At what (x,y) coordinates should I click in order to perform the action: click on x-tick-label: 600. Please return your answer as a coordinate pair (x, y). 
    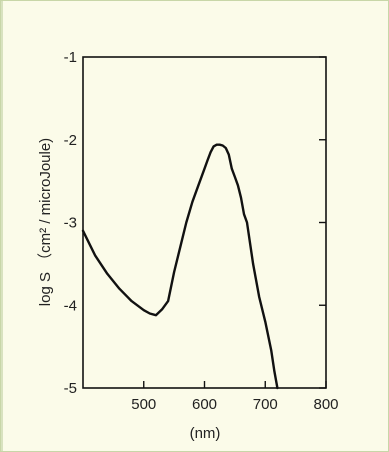
    Looking at the image, I should click on (204, 404).